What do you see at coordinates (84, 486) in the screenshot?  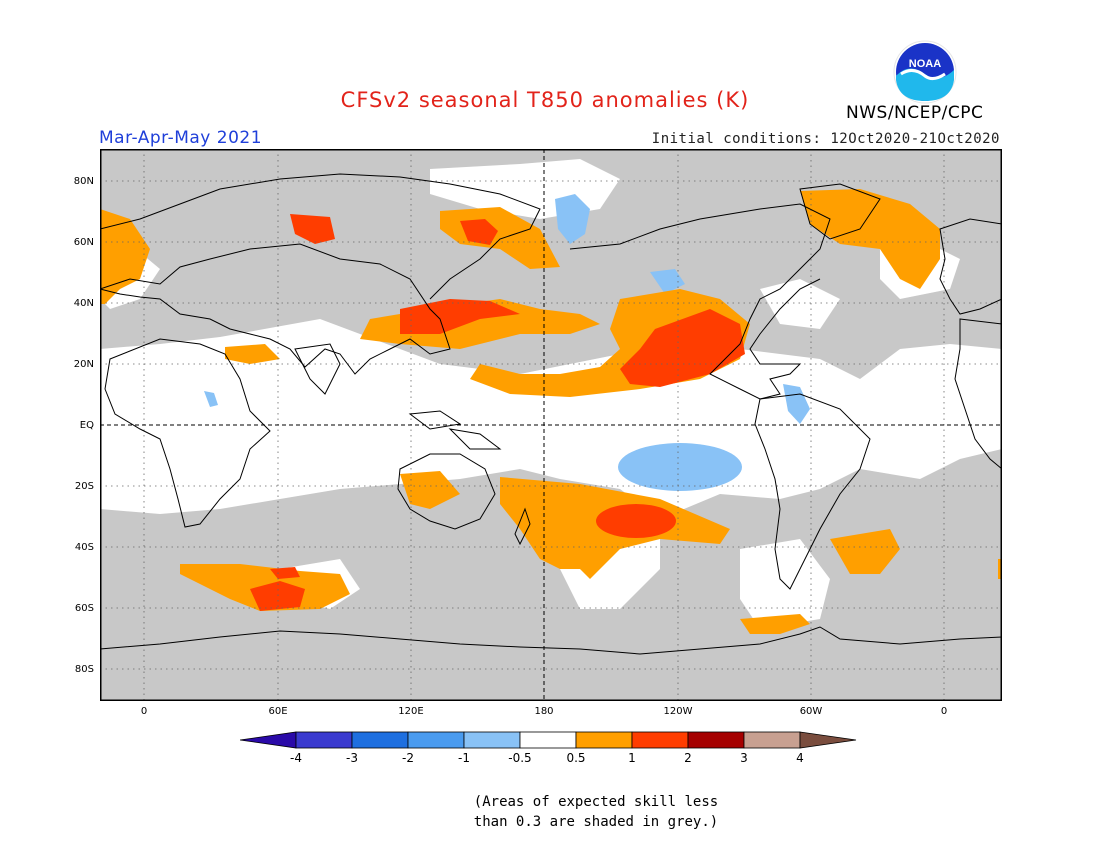 I see `lat-label: 20S` at bounding box center [84, 486].